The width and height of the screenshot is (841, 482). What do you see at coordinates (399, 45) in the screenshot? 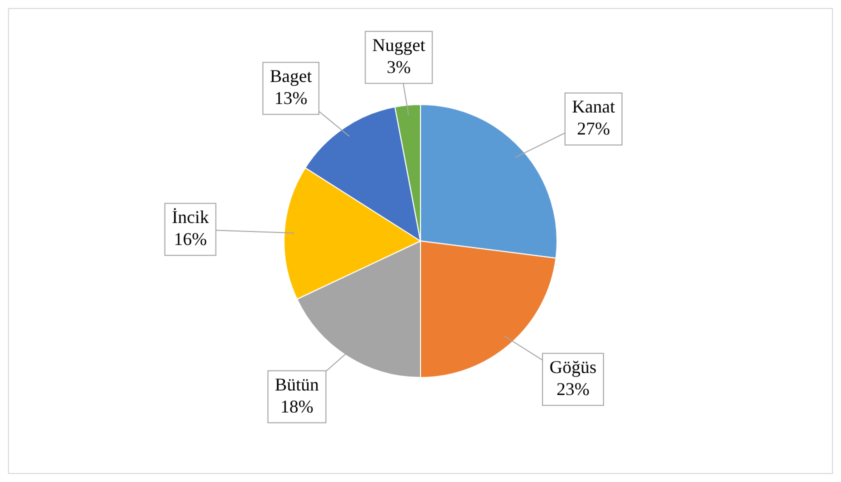
I see `slice-label: Nugget` at bounding box center [399, 45].